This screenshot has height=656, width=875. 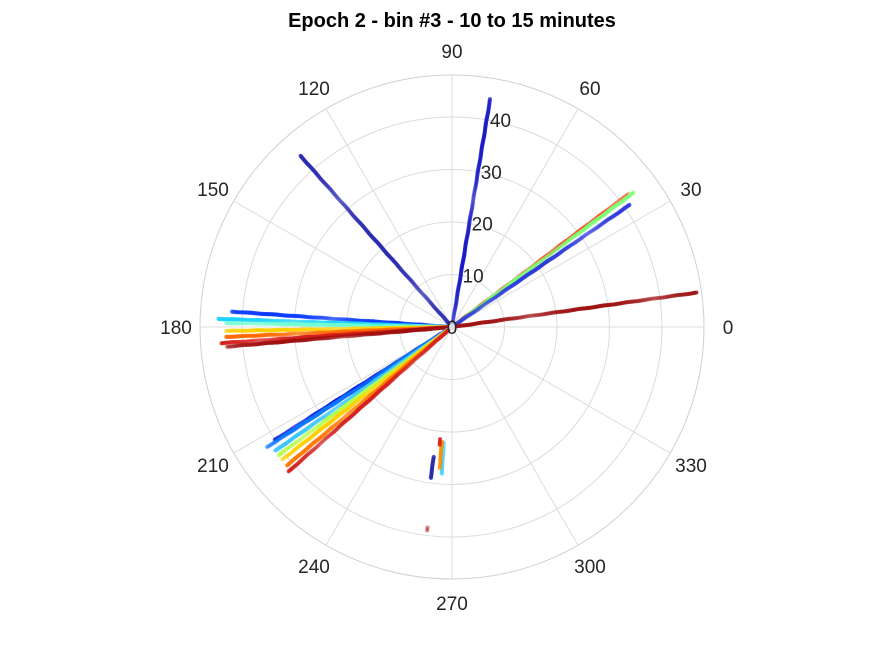 What do you see at coordinates (452, 21) in the screenshot?
I see `chart-title: Epoch 2 - bin #3 - 10 to 15 minutes` at bounding box center [452, 21].